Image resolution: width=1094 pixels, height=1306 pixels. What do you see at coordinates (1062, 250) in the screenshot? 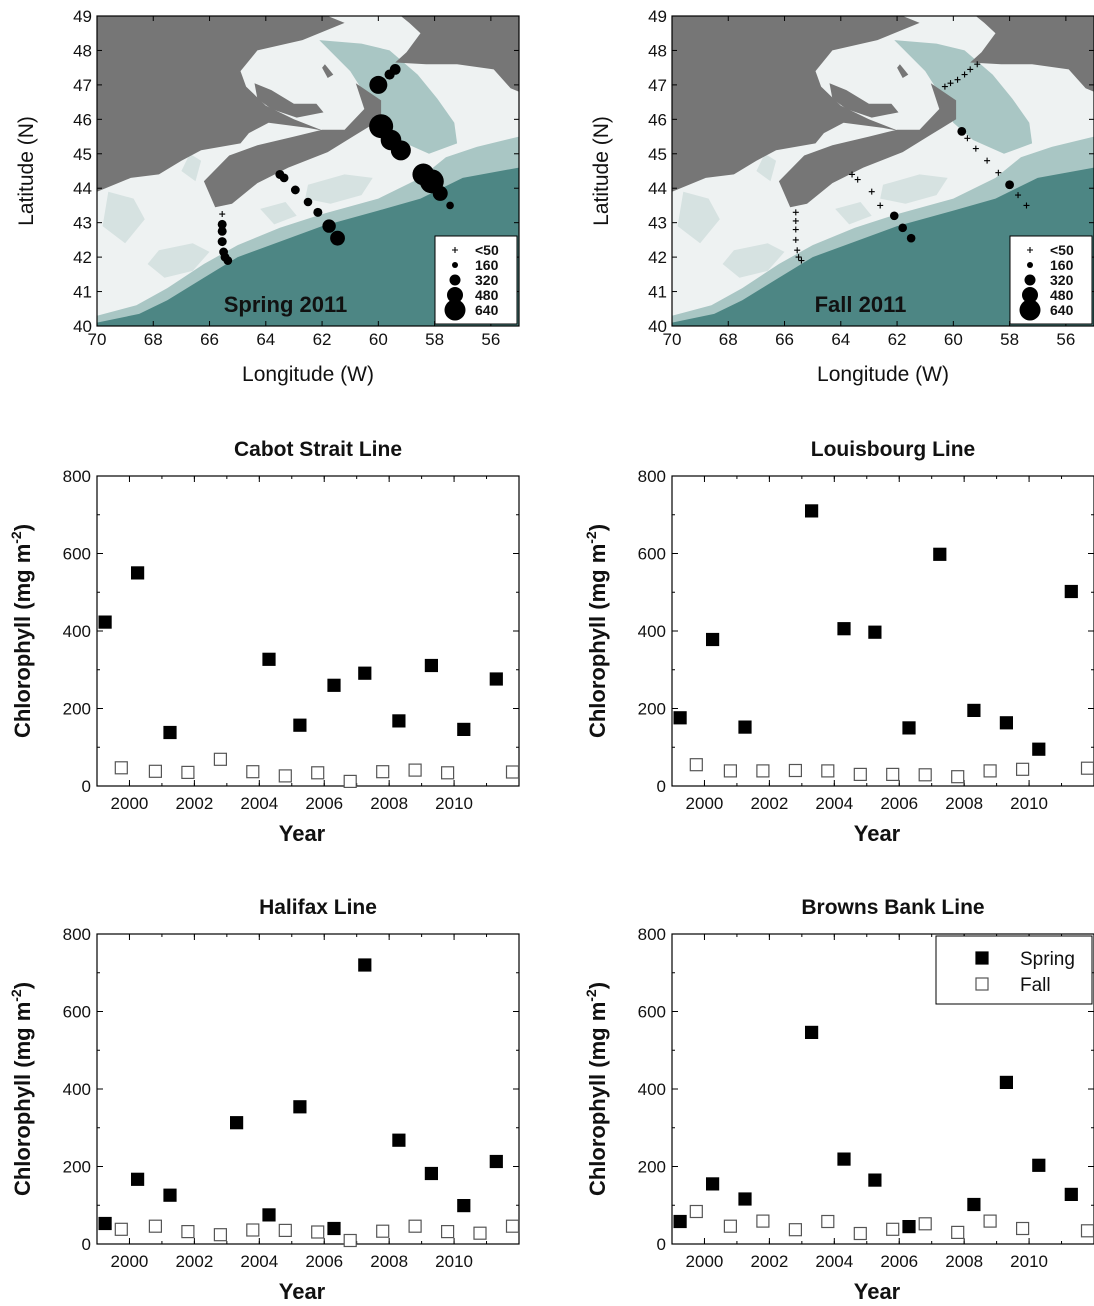
I see `size-legend-label: <50` at bounding box center [1062, 250].